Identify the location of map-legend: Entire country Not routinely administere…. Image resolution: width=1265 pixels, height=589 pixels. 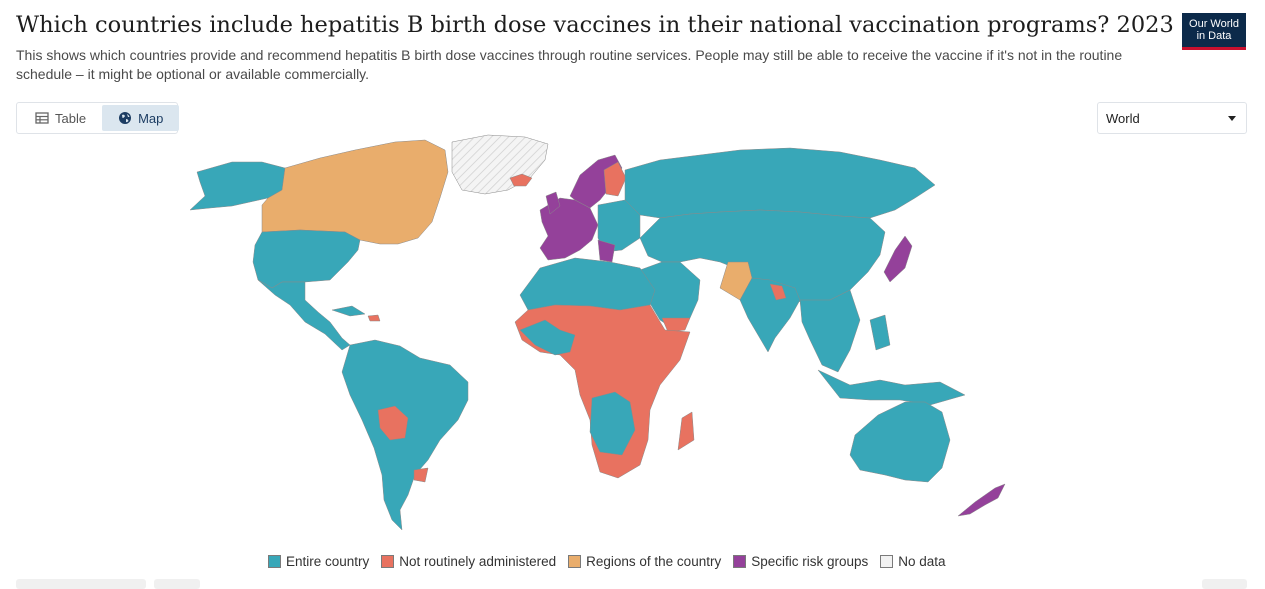
(607, 561).